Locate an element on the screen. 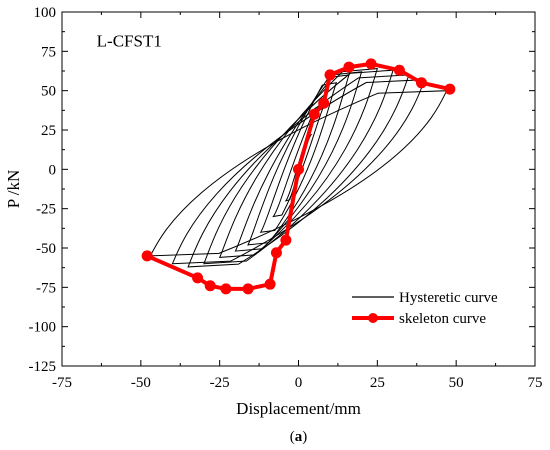  y-tick-label: 75 is located at coordinates (48, 52).